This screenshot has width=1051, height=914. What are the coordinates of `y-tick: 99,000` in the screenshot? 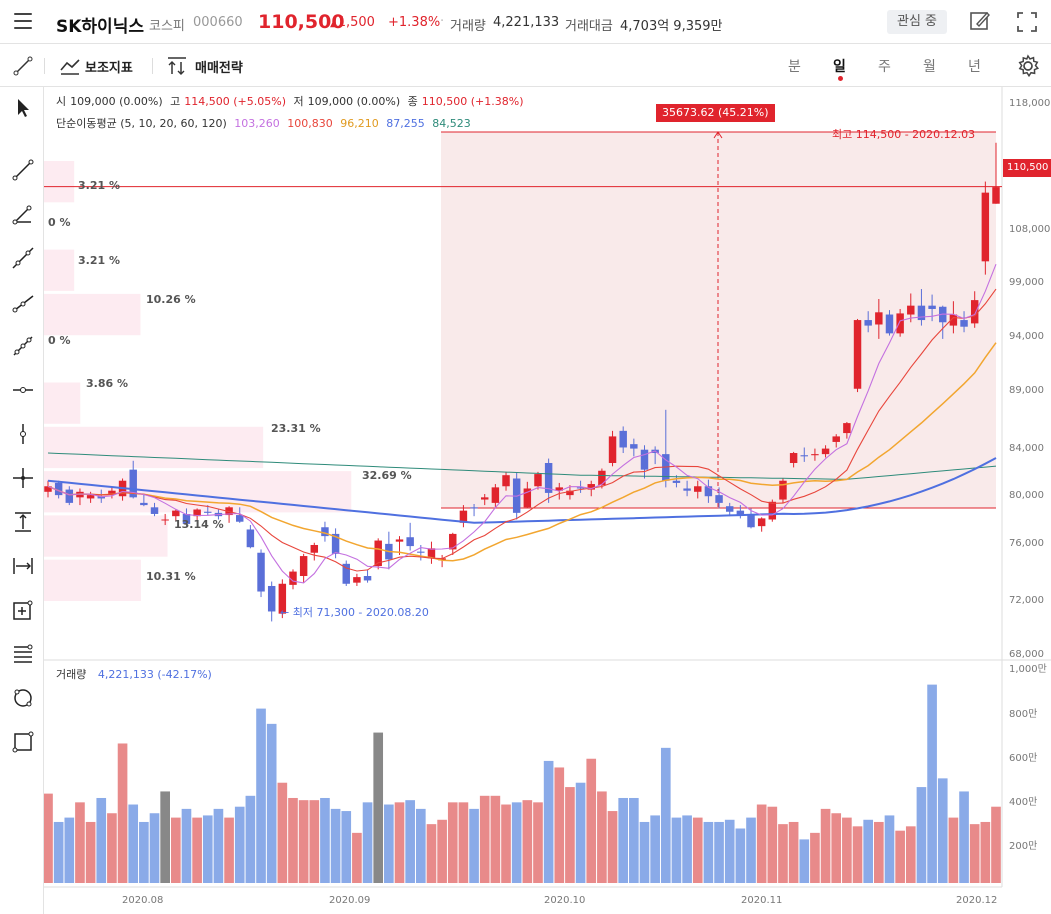 It's located at (1026, 282).